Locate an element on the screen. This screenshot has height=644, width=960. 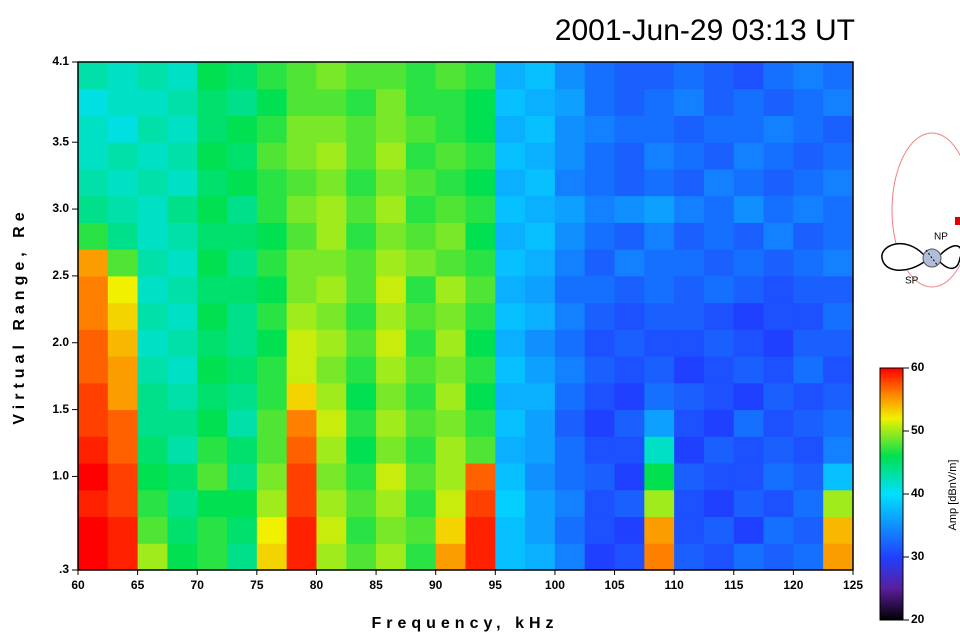
y-tick-label: 2.0 is located at coordinates (60, 342).